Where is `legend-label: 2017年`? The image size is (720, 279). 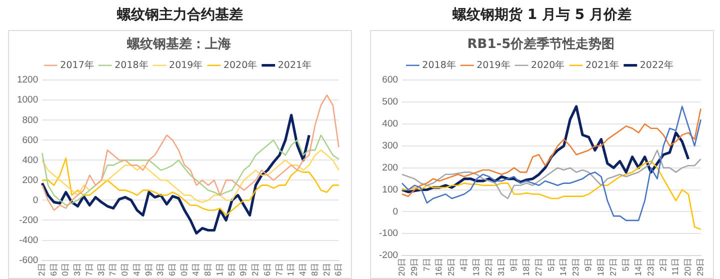
legend-label: 2017年 is located at coordinates (77, 64).